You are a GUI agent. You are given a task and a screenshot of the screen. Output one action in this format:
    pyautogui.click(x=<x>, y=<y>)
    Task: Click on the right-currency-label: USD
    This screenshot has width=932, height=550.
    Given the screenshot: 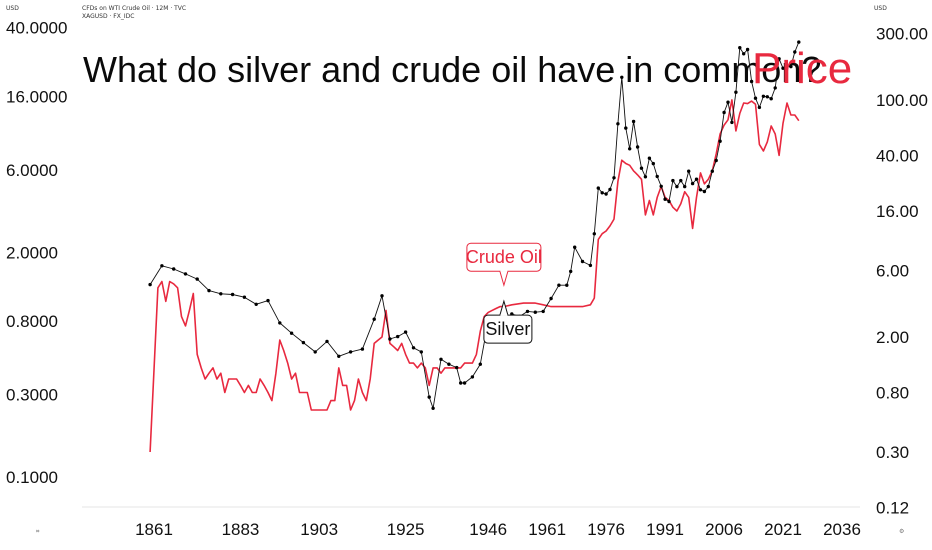 What is the action you would take?
    pyautogui.click(x=880, y=8)
    